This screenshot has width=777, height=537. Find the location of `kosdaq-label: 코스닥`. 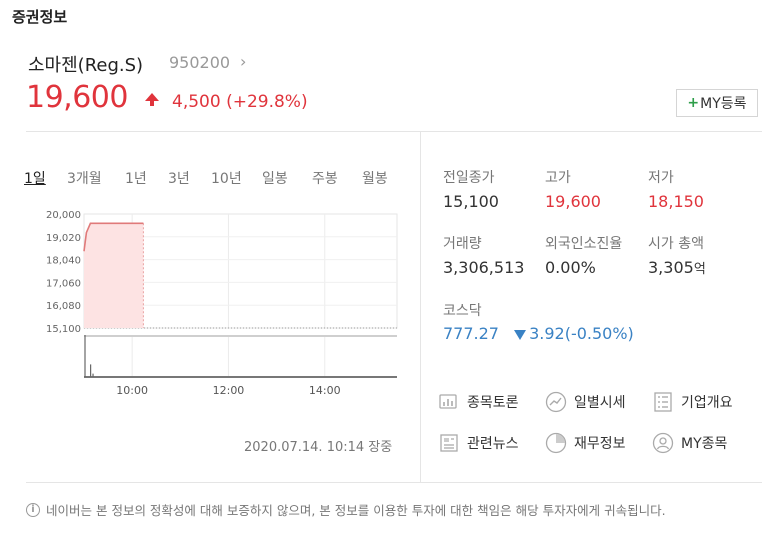

kosdaq-label: 코스닥 is located at coordinates (462, 311).